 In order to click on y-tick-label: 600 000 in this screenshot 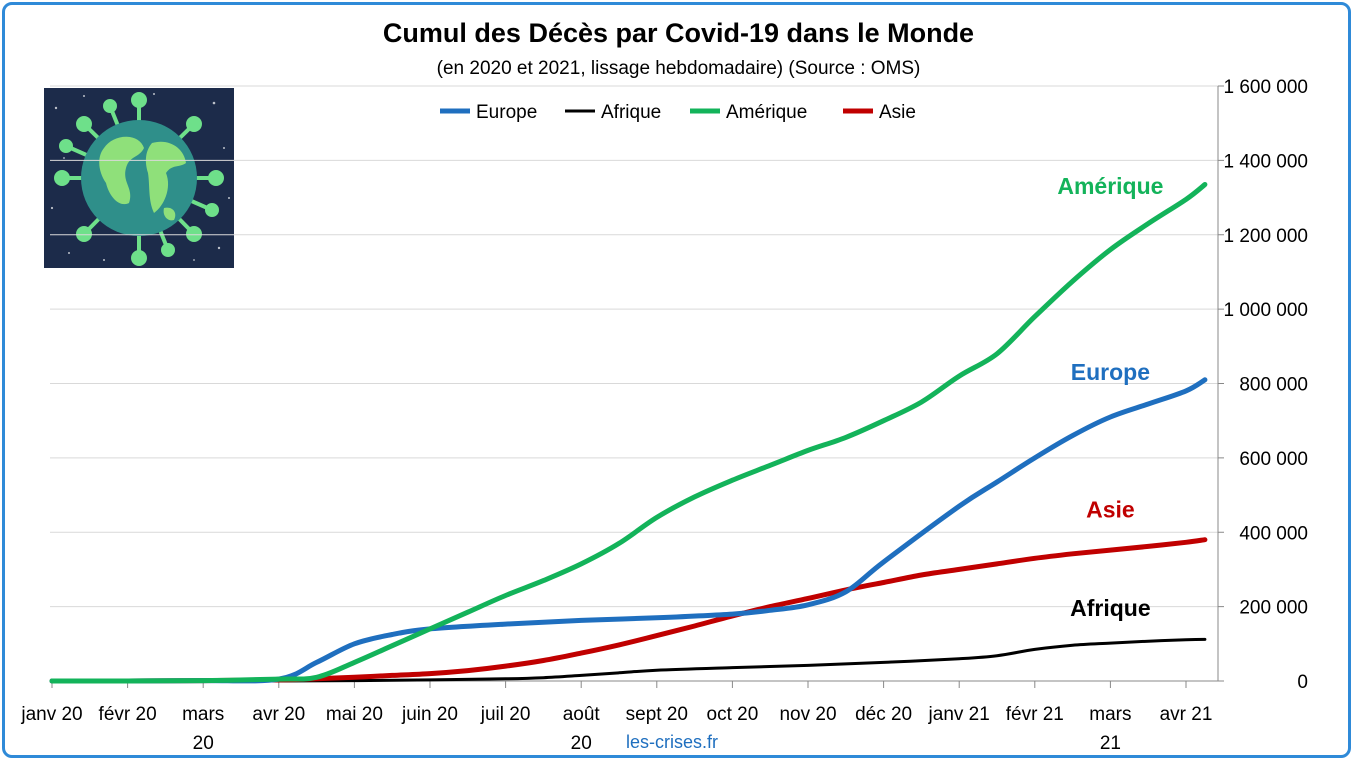, I will do `click(1273, 459)`.